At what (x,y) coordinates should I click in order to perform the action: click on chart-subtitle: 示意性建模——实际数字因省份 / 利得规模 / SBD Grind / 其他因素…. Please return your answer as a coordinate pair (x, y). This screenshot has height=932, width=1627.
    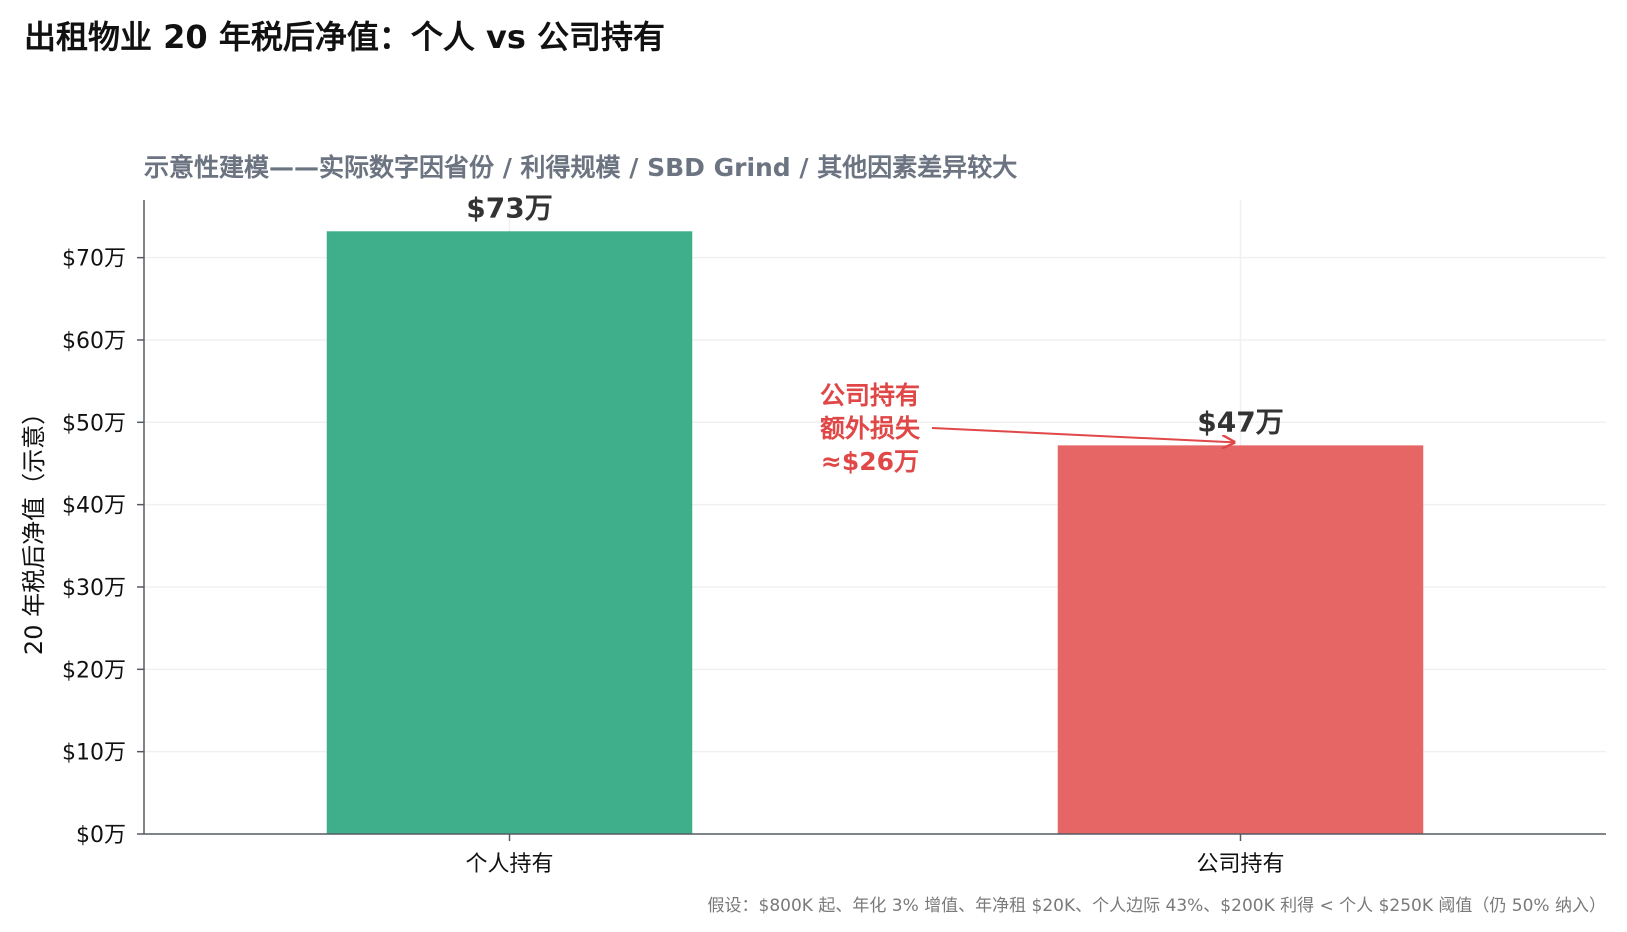
    Looking at the image, I should click on (580, 167).